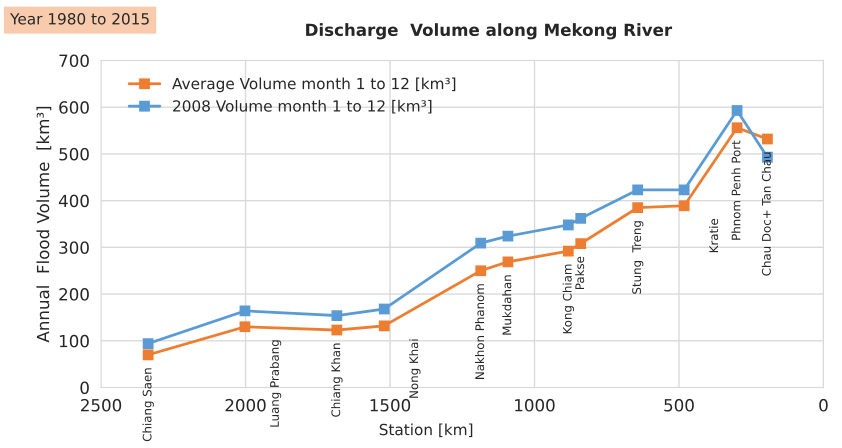  What do you see at coordinates (568, 299) in the screenshot?
I see `annotation: Kong Chiam` at bounding box center [568, 299].